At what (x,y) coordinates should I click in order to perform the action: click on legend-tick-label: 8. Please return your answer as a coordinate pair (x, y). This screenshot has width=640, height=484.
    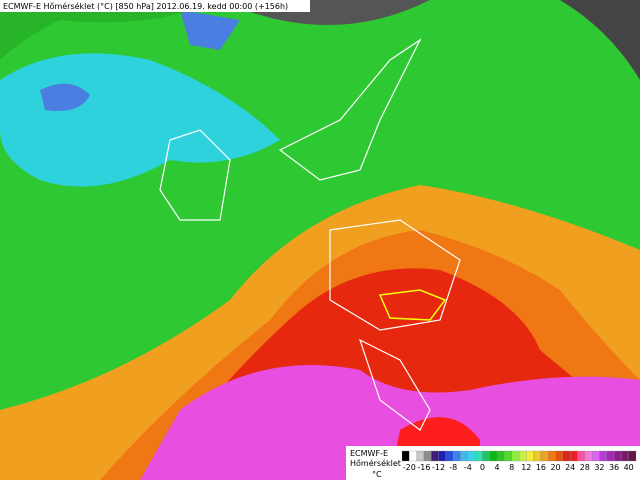
    Looking at the image, I should click on (511, 467).